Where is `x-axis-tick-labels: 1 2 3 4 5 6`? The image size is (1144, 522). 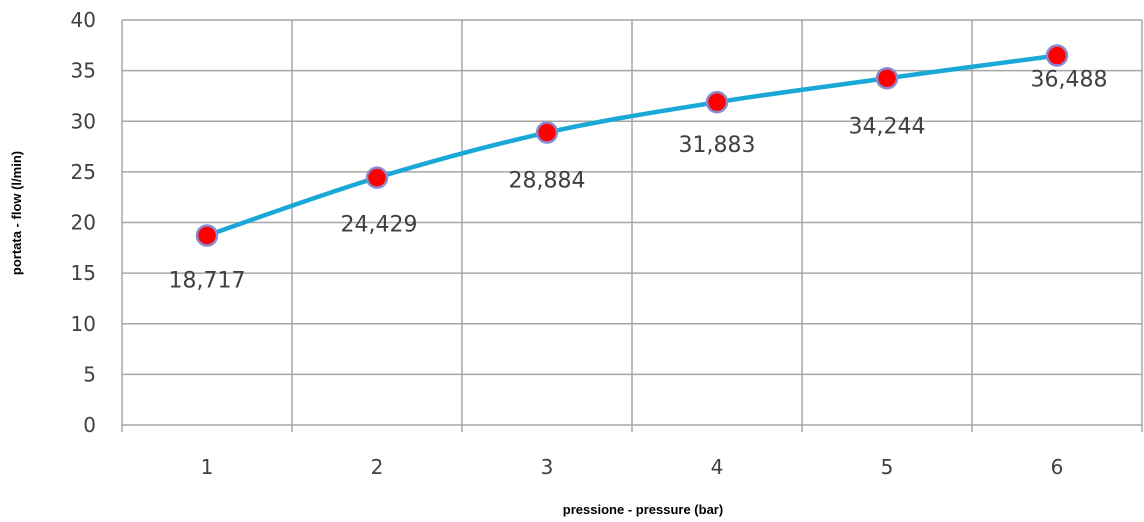
x-axis-tick-labels: 1 2 3 4 5 6 is located at coordinates (632, 467).